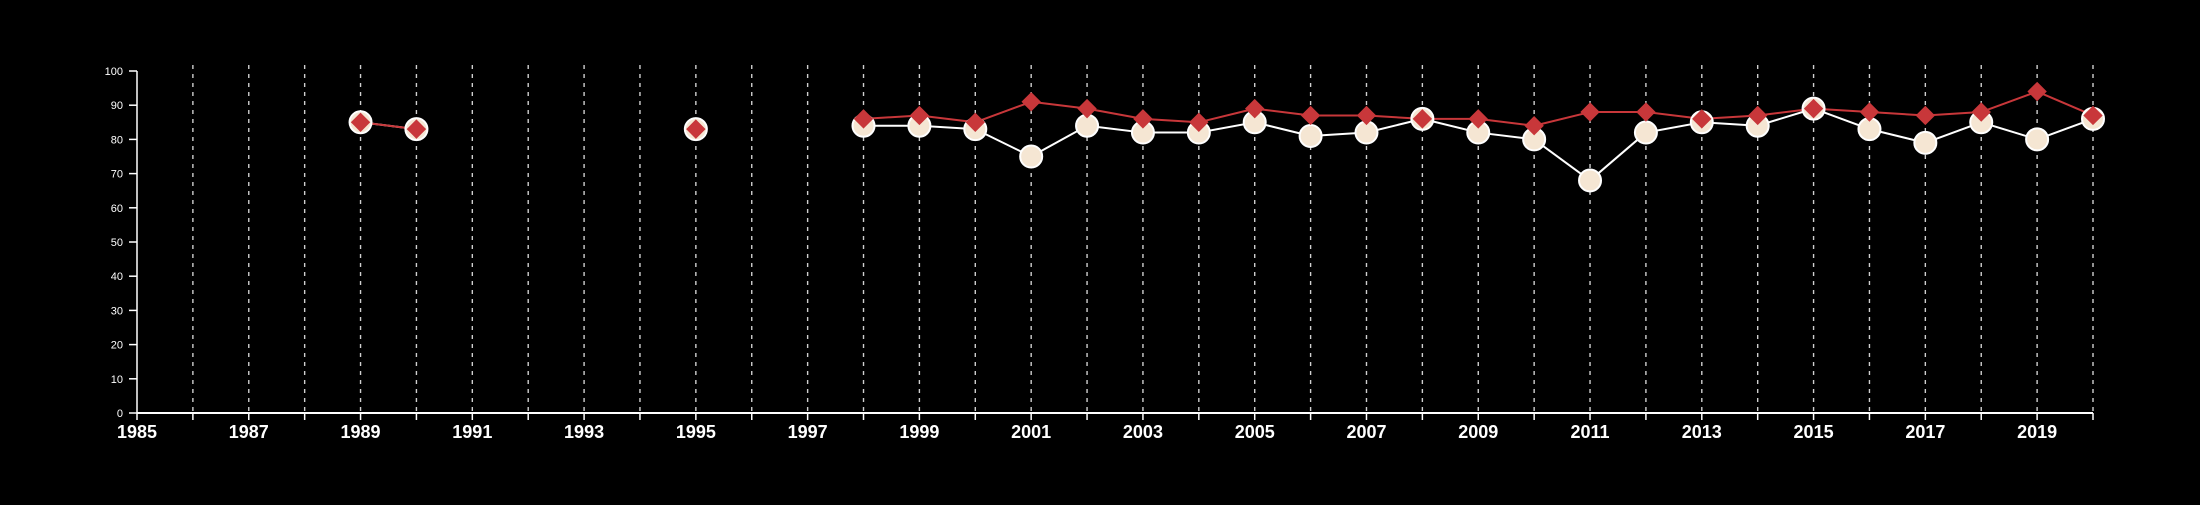 The height and width of the screenshot is (505, 2200). What do you see at coordinates (472, 432) in the screenshot?
I see `x-tick-label: 1991` at bounding box center [472, 432].